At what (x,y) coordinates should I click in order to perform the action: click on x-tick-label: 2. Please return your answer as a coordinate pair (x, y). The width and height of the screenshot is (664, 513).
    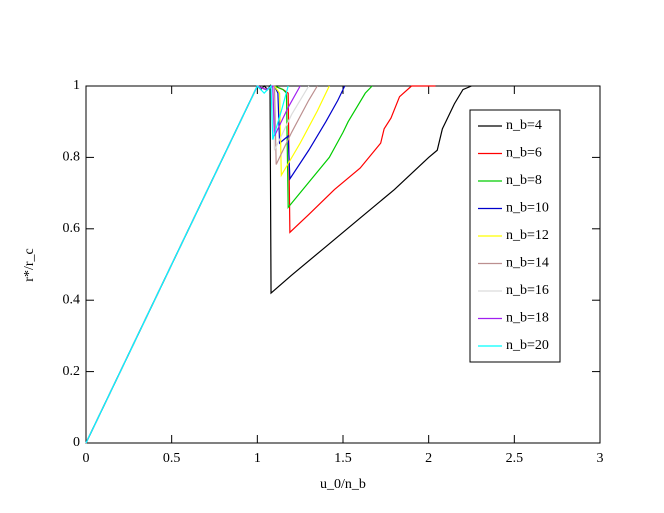
    Looking at the image, I should click on (428, 458).